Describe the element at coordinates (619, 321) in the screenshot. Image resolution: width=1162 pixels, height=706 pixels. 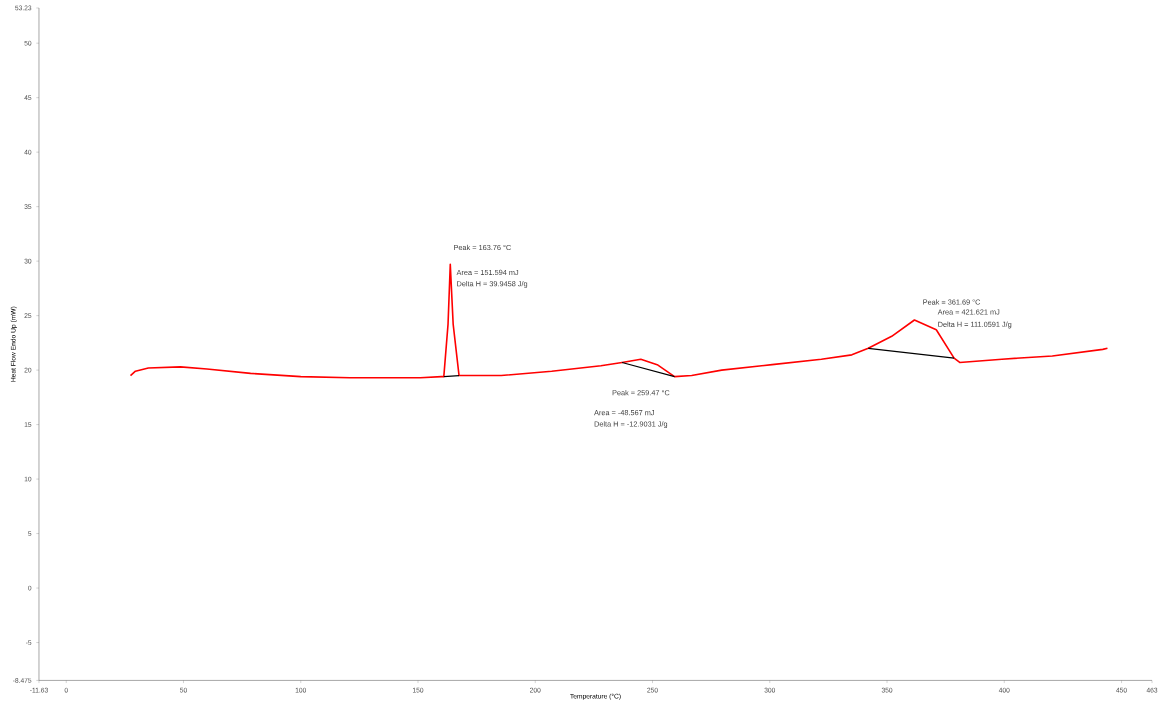
I see `line-series` at that location.